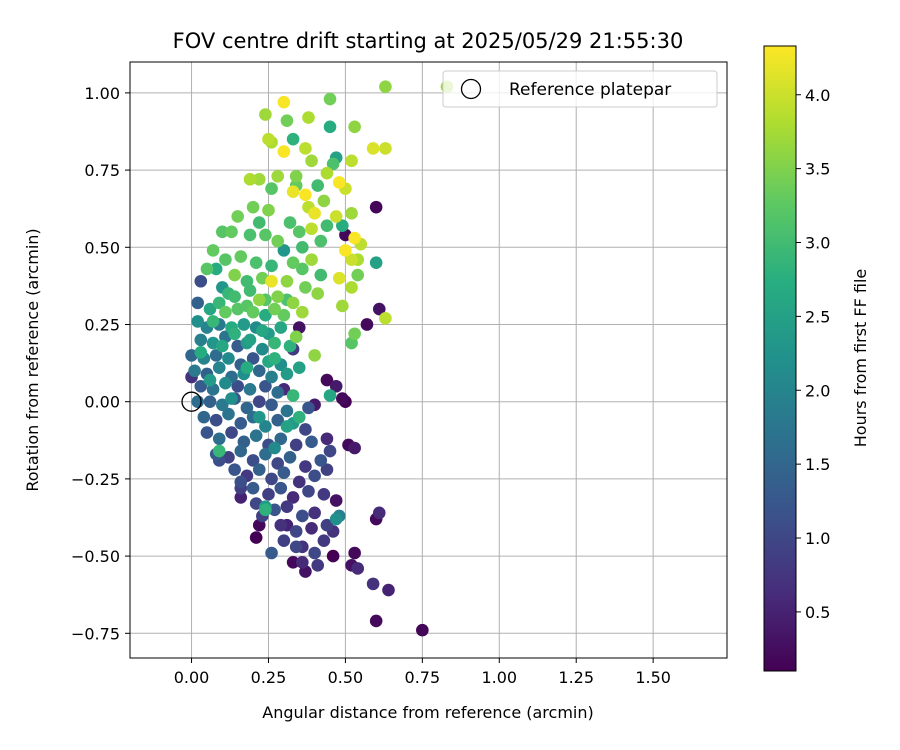 This screenshot has height=750, width=900. What do you see at coordinates (817, 243) in the screenshot?
I see `colorbar-tick-label: 3.0` at bounding box center [817, 243].